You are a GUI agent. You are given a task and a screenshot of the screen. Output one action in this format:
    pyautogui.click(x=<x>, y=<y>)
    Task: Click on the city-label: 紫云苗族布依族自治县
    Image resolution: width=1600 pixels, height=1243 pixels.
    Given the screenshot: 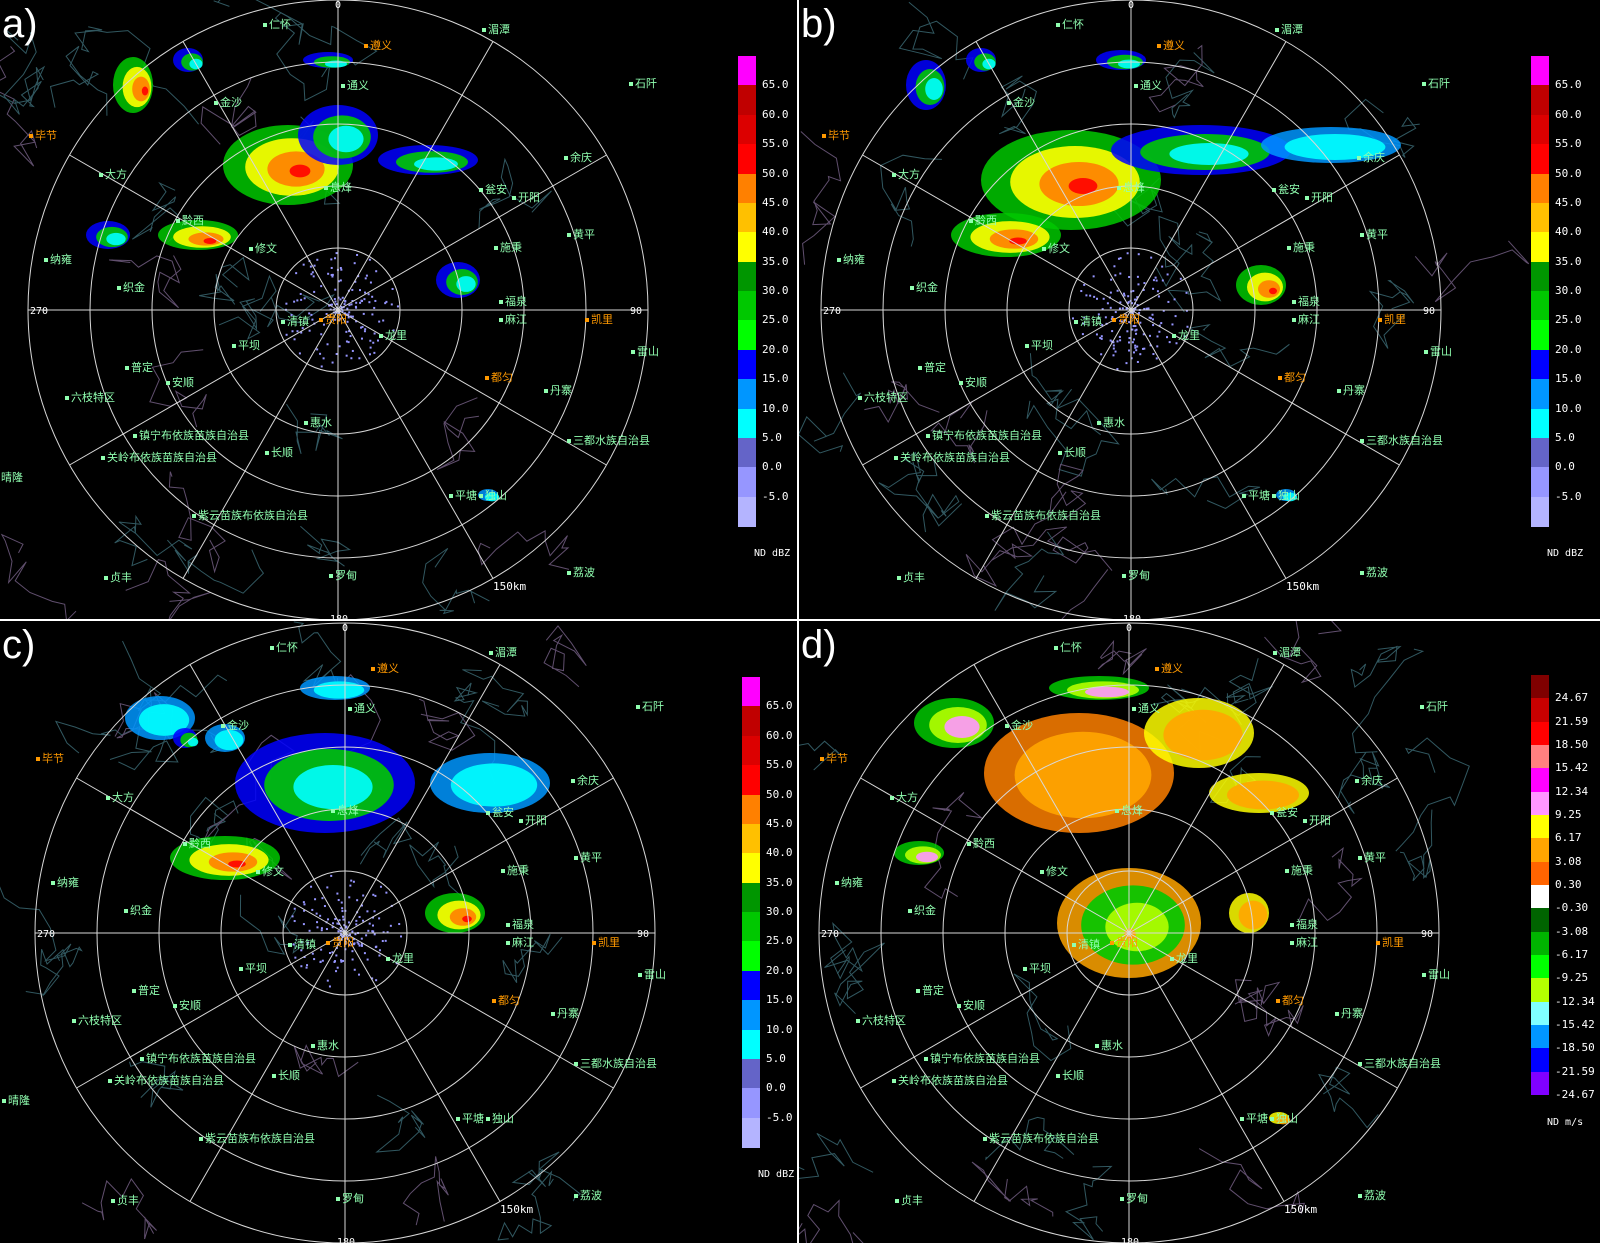 What is the action you would take?
    pyautogui.click(x=1044, y=1138)
    